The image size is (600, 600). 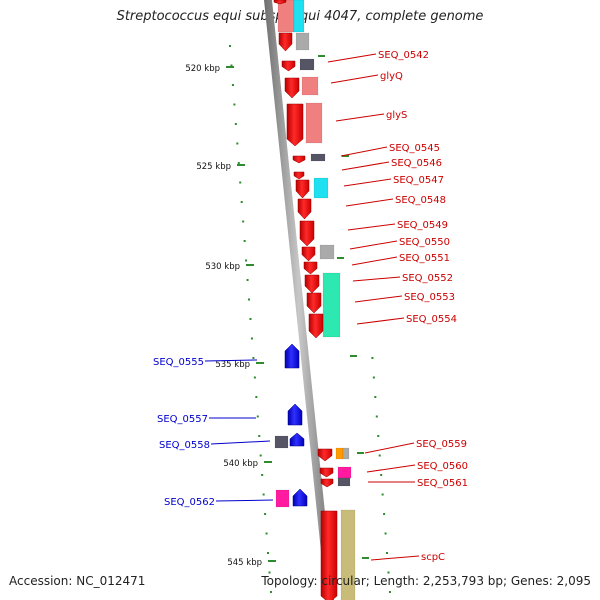 What do you see at coordinates (299, 300) in the screenshot?
I see `genome-backbone` at bounding box center [299, 300].